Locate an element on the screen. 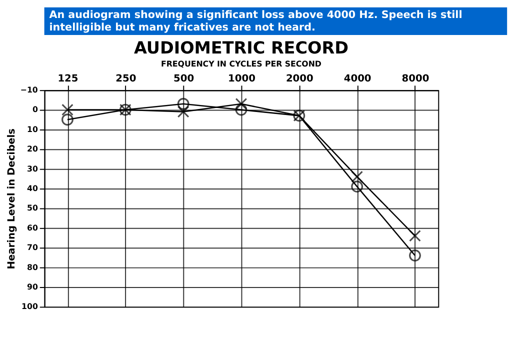  y-tick-label: 10 is located at coordinates (32, 129).